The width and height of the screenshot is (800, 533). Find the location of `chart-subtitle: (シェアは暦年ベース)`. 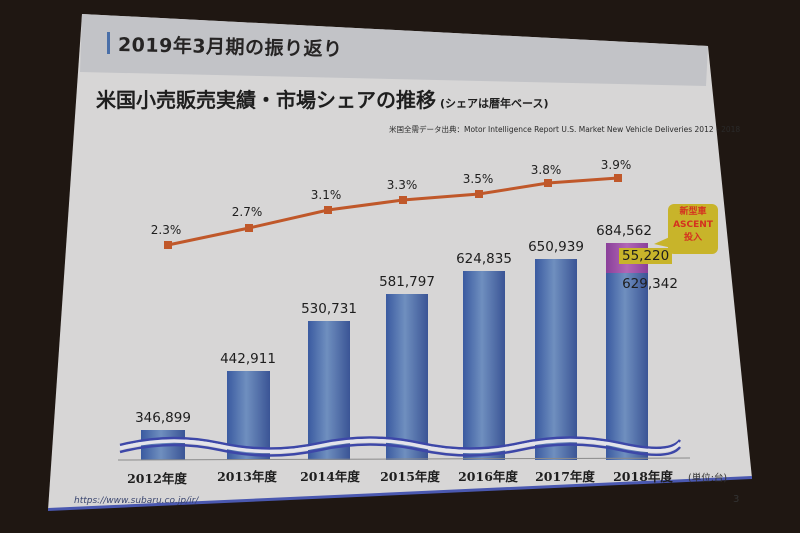

chart-subtitle: (シェアは暦年ベース) is located at coordinates (494, 103).